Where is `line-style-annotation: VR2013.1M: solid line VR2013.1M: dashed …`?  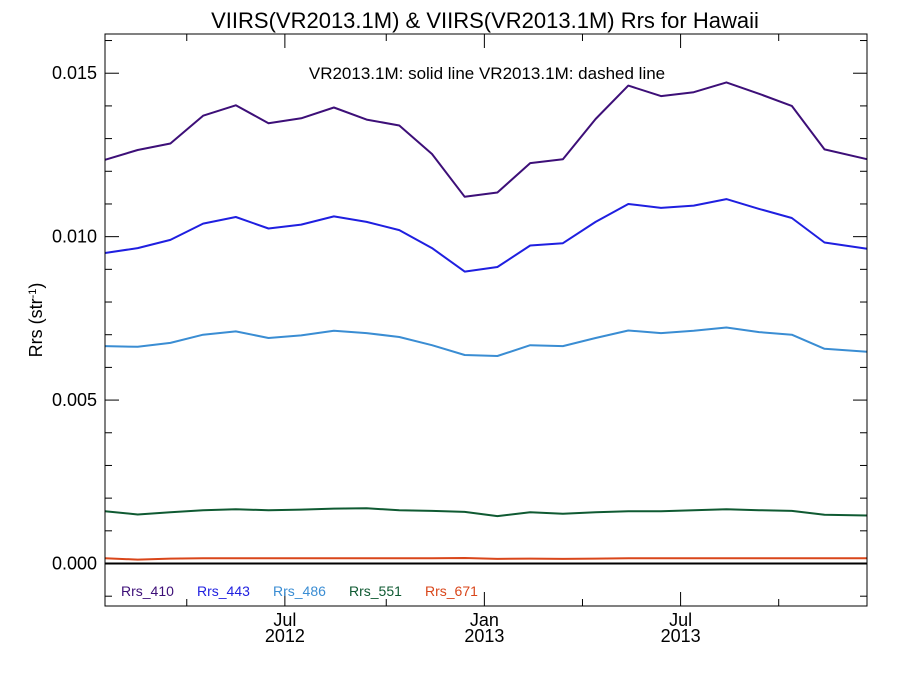 line-style-annotation: VR2013.1M: solid line VR2013.1M: dashed … is located at coordinates (487, 73).